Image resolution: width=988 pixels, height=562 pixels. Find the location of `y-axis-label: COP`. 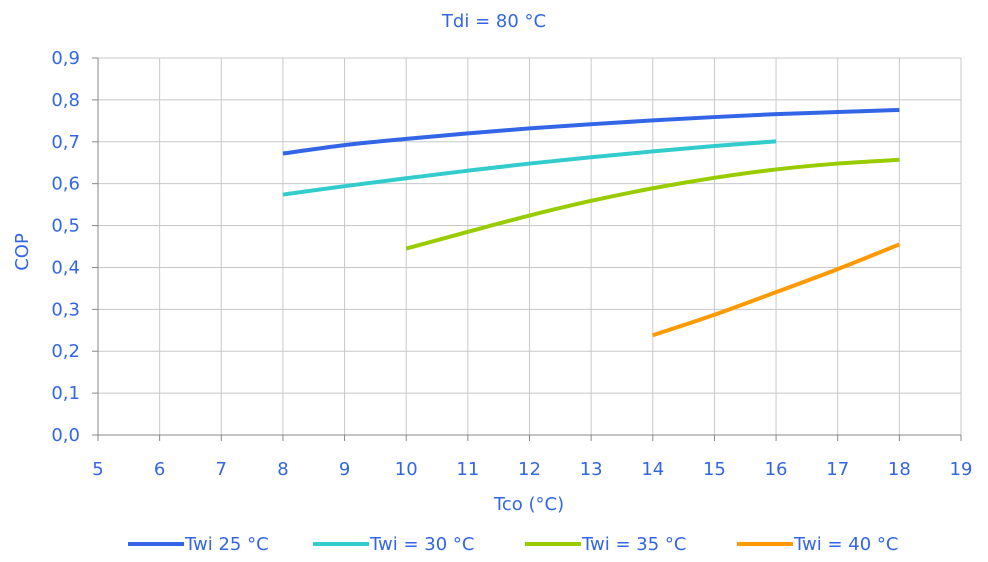

y-axis-label: COP is located at coordinates (22, 252).